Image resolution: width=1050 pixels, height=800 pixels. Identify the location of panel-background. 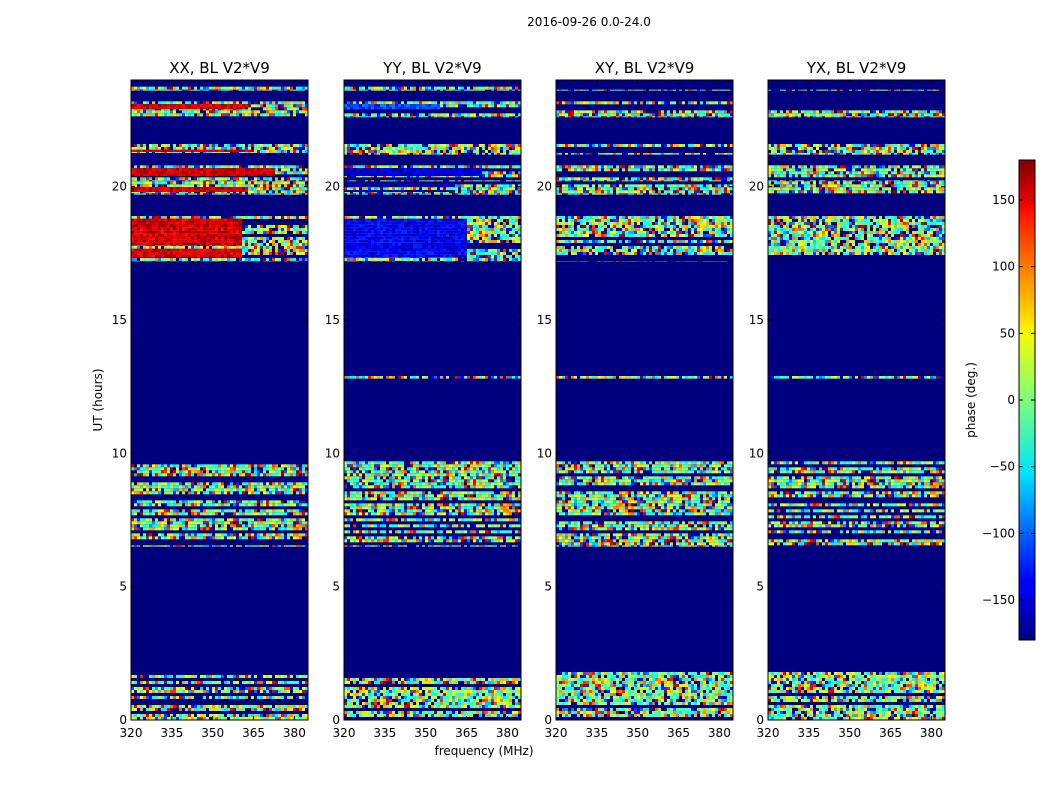
(644, 400).